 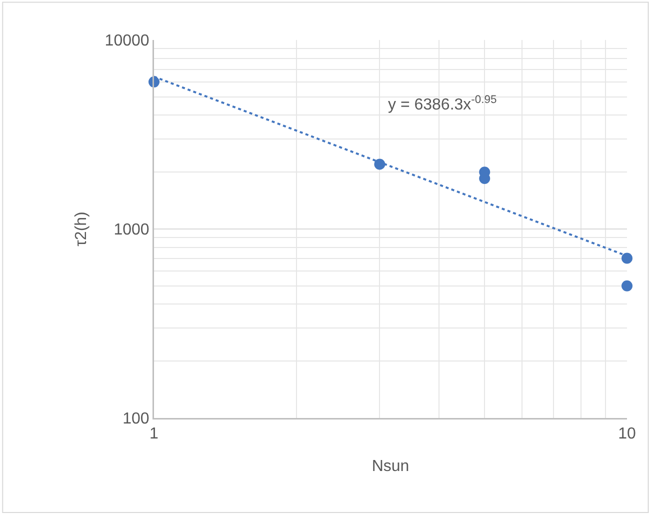 I want to click on x-axis-title: Nsun, so click(x=391, y=467).